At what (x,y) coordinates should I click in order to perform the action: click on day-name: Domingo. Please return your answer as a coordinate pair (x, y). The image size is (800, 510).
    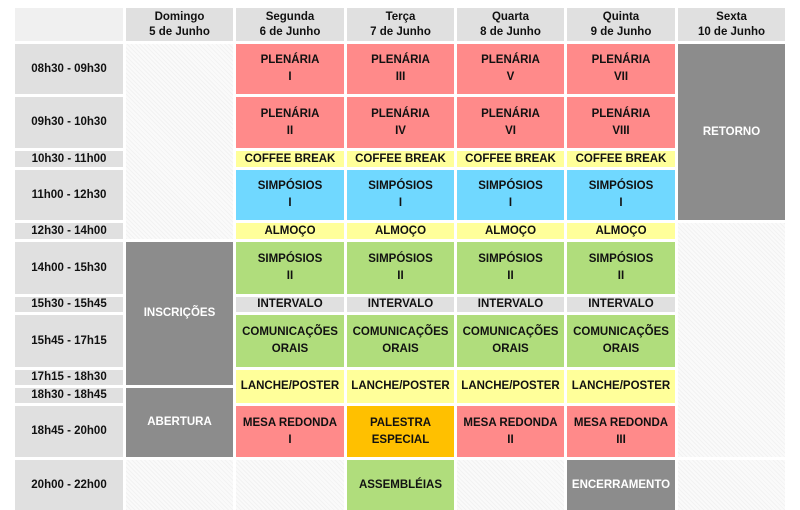
    Looking at the image, I should click on (179, 16).